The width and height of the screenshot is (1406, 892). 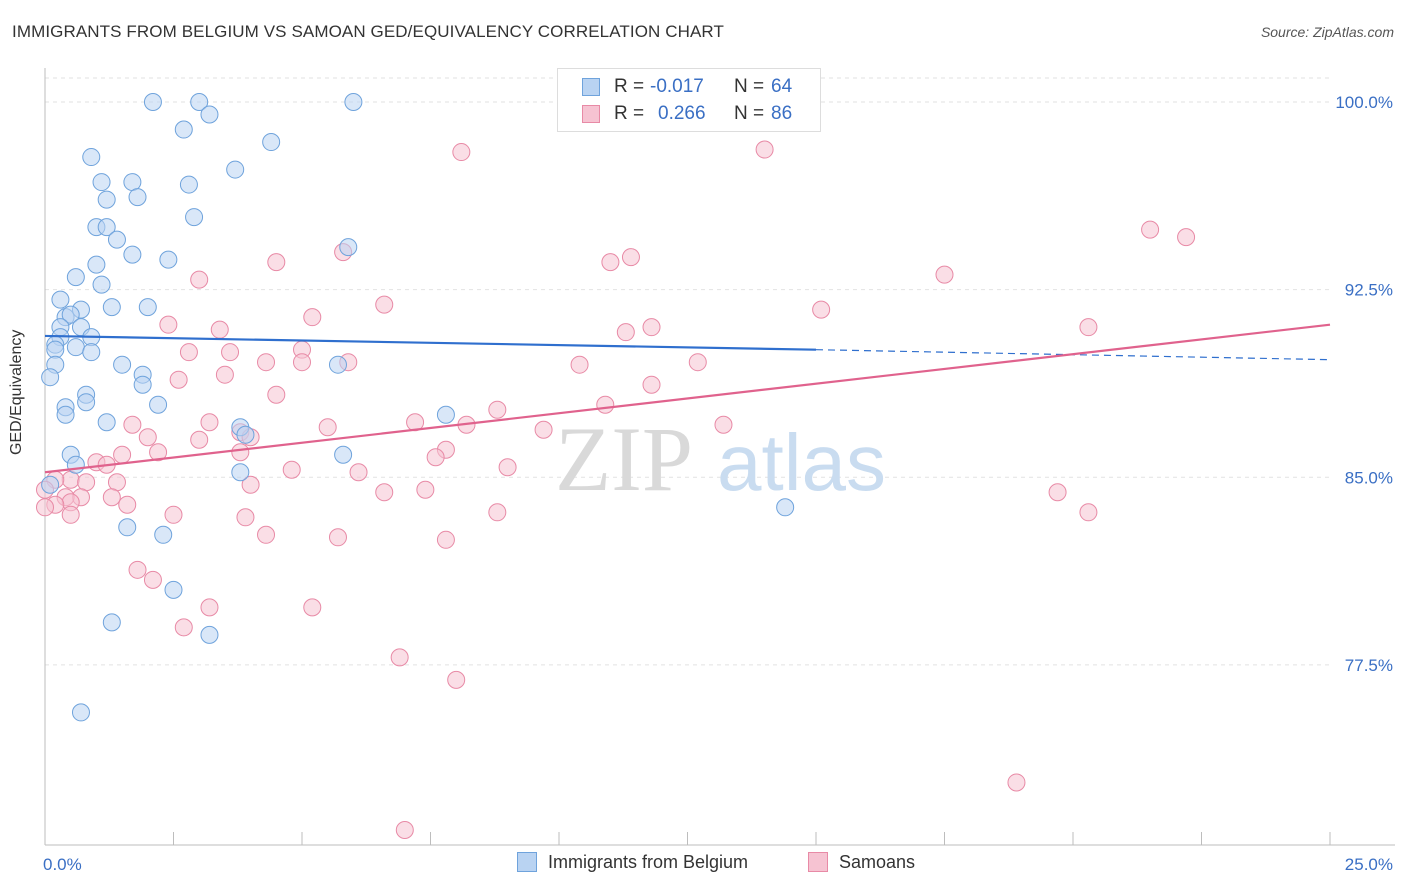 I want to click on watermark: ZIP atlas, so click(x=720, y=459).